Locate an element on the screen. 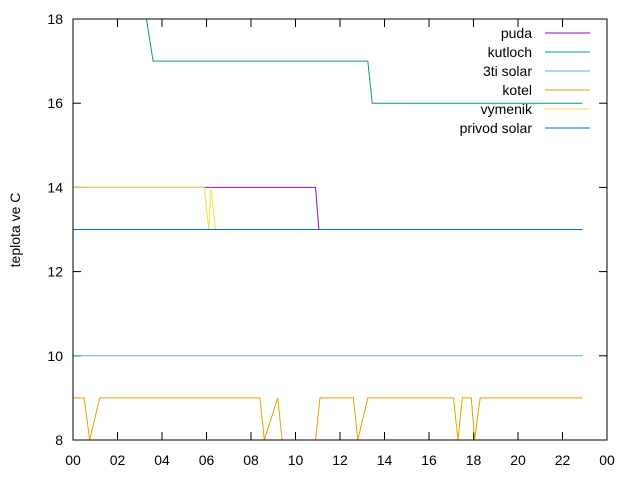 This screenshot has height=485, width=640. y-tick-label: 10 is located at coordinates (55, 356).